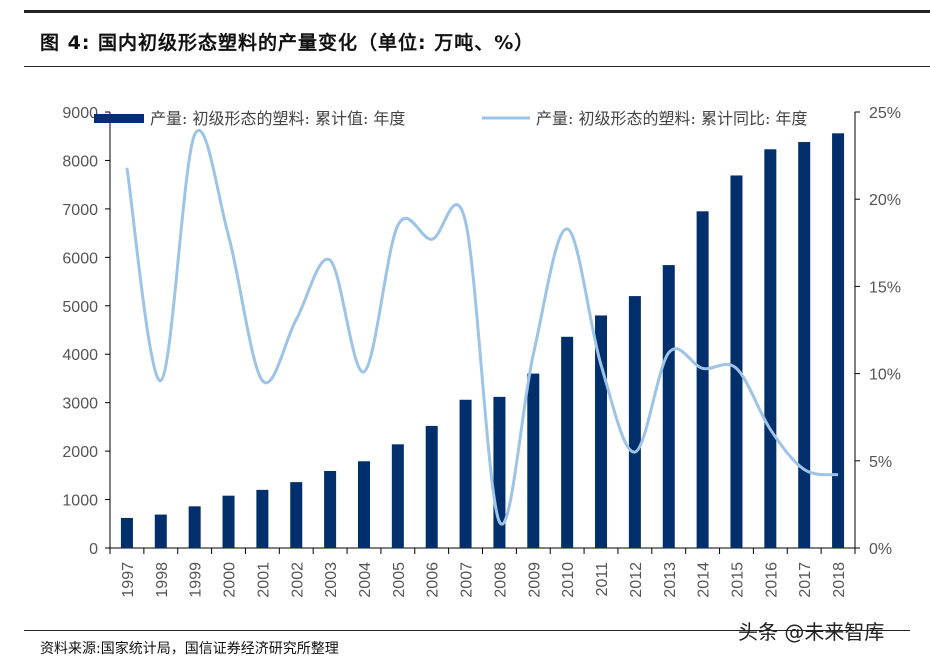  I want to click on x-tick-label: 2001, so click(263, 580).